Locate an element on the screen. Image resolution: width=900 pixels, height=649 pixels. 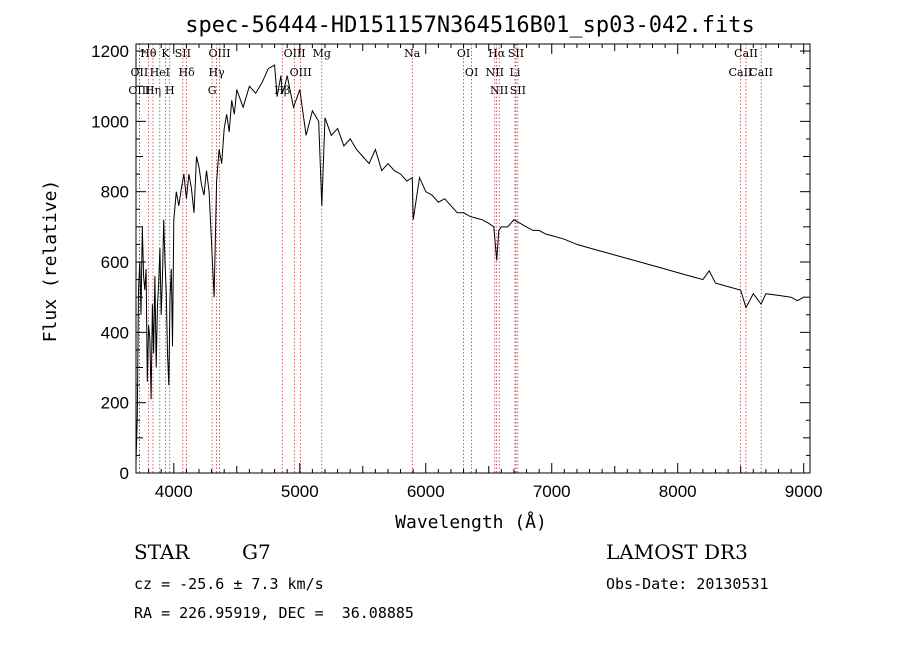
x-tick-label: 6000 is located at coordinates (426, 491).